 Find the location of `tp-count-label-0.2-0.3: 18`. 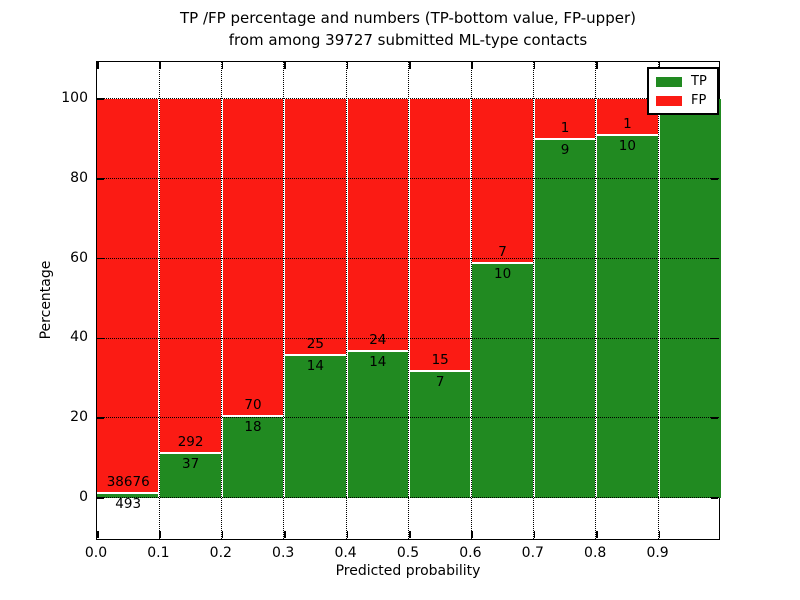

tp-count-label-0.2-0.3: 18 is located at coordinates (253, 427).